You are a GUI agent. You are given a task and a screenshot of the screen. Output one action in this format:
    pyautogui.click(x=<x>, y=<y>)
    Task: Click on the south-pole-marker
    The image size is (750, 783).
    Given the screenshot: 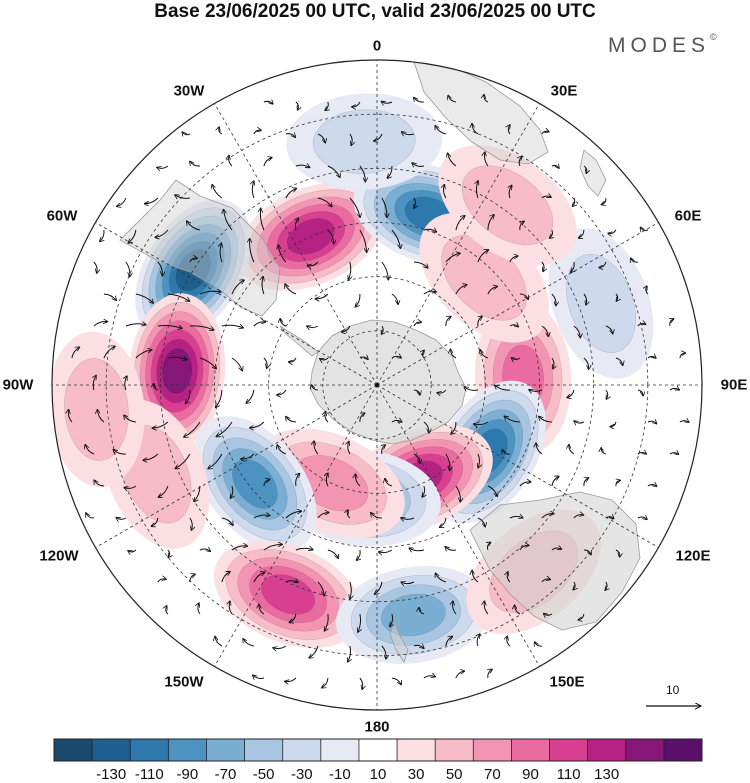 What is the action you would take?
    pyautogui.click(x=377, y=385)
    